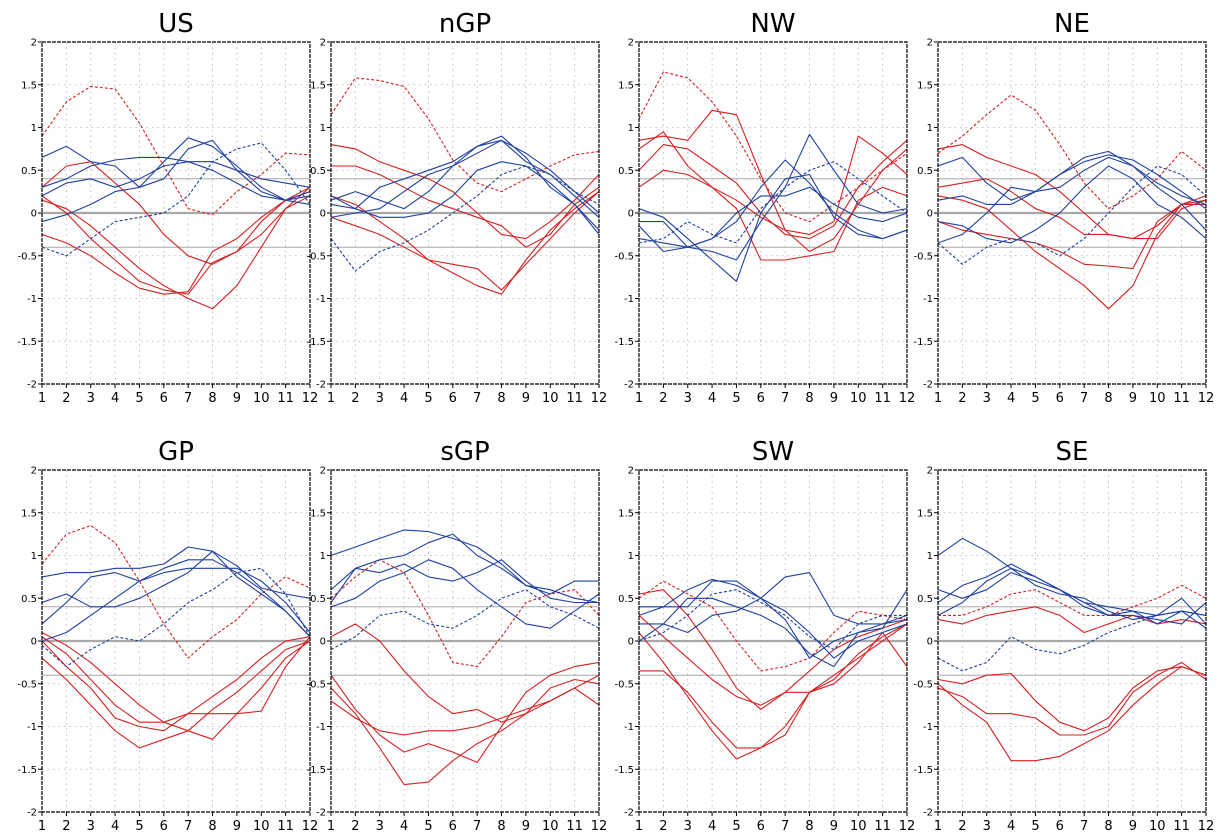 This screenshot has height=836, width=1220. I want to click on y-tick-label: -0.5, so click(27, 684).